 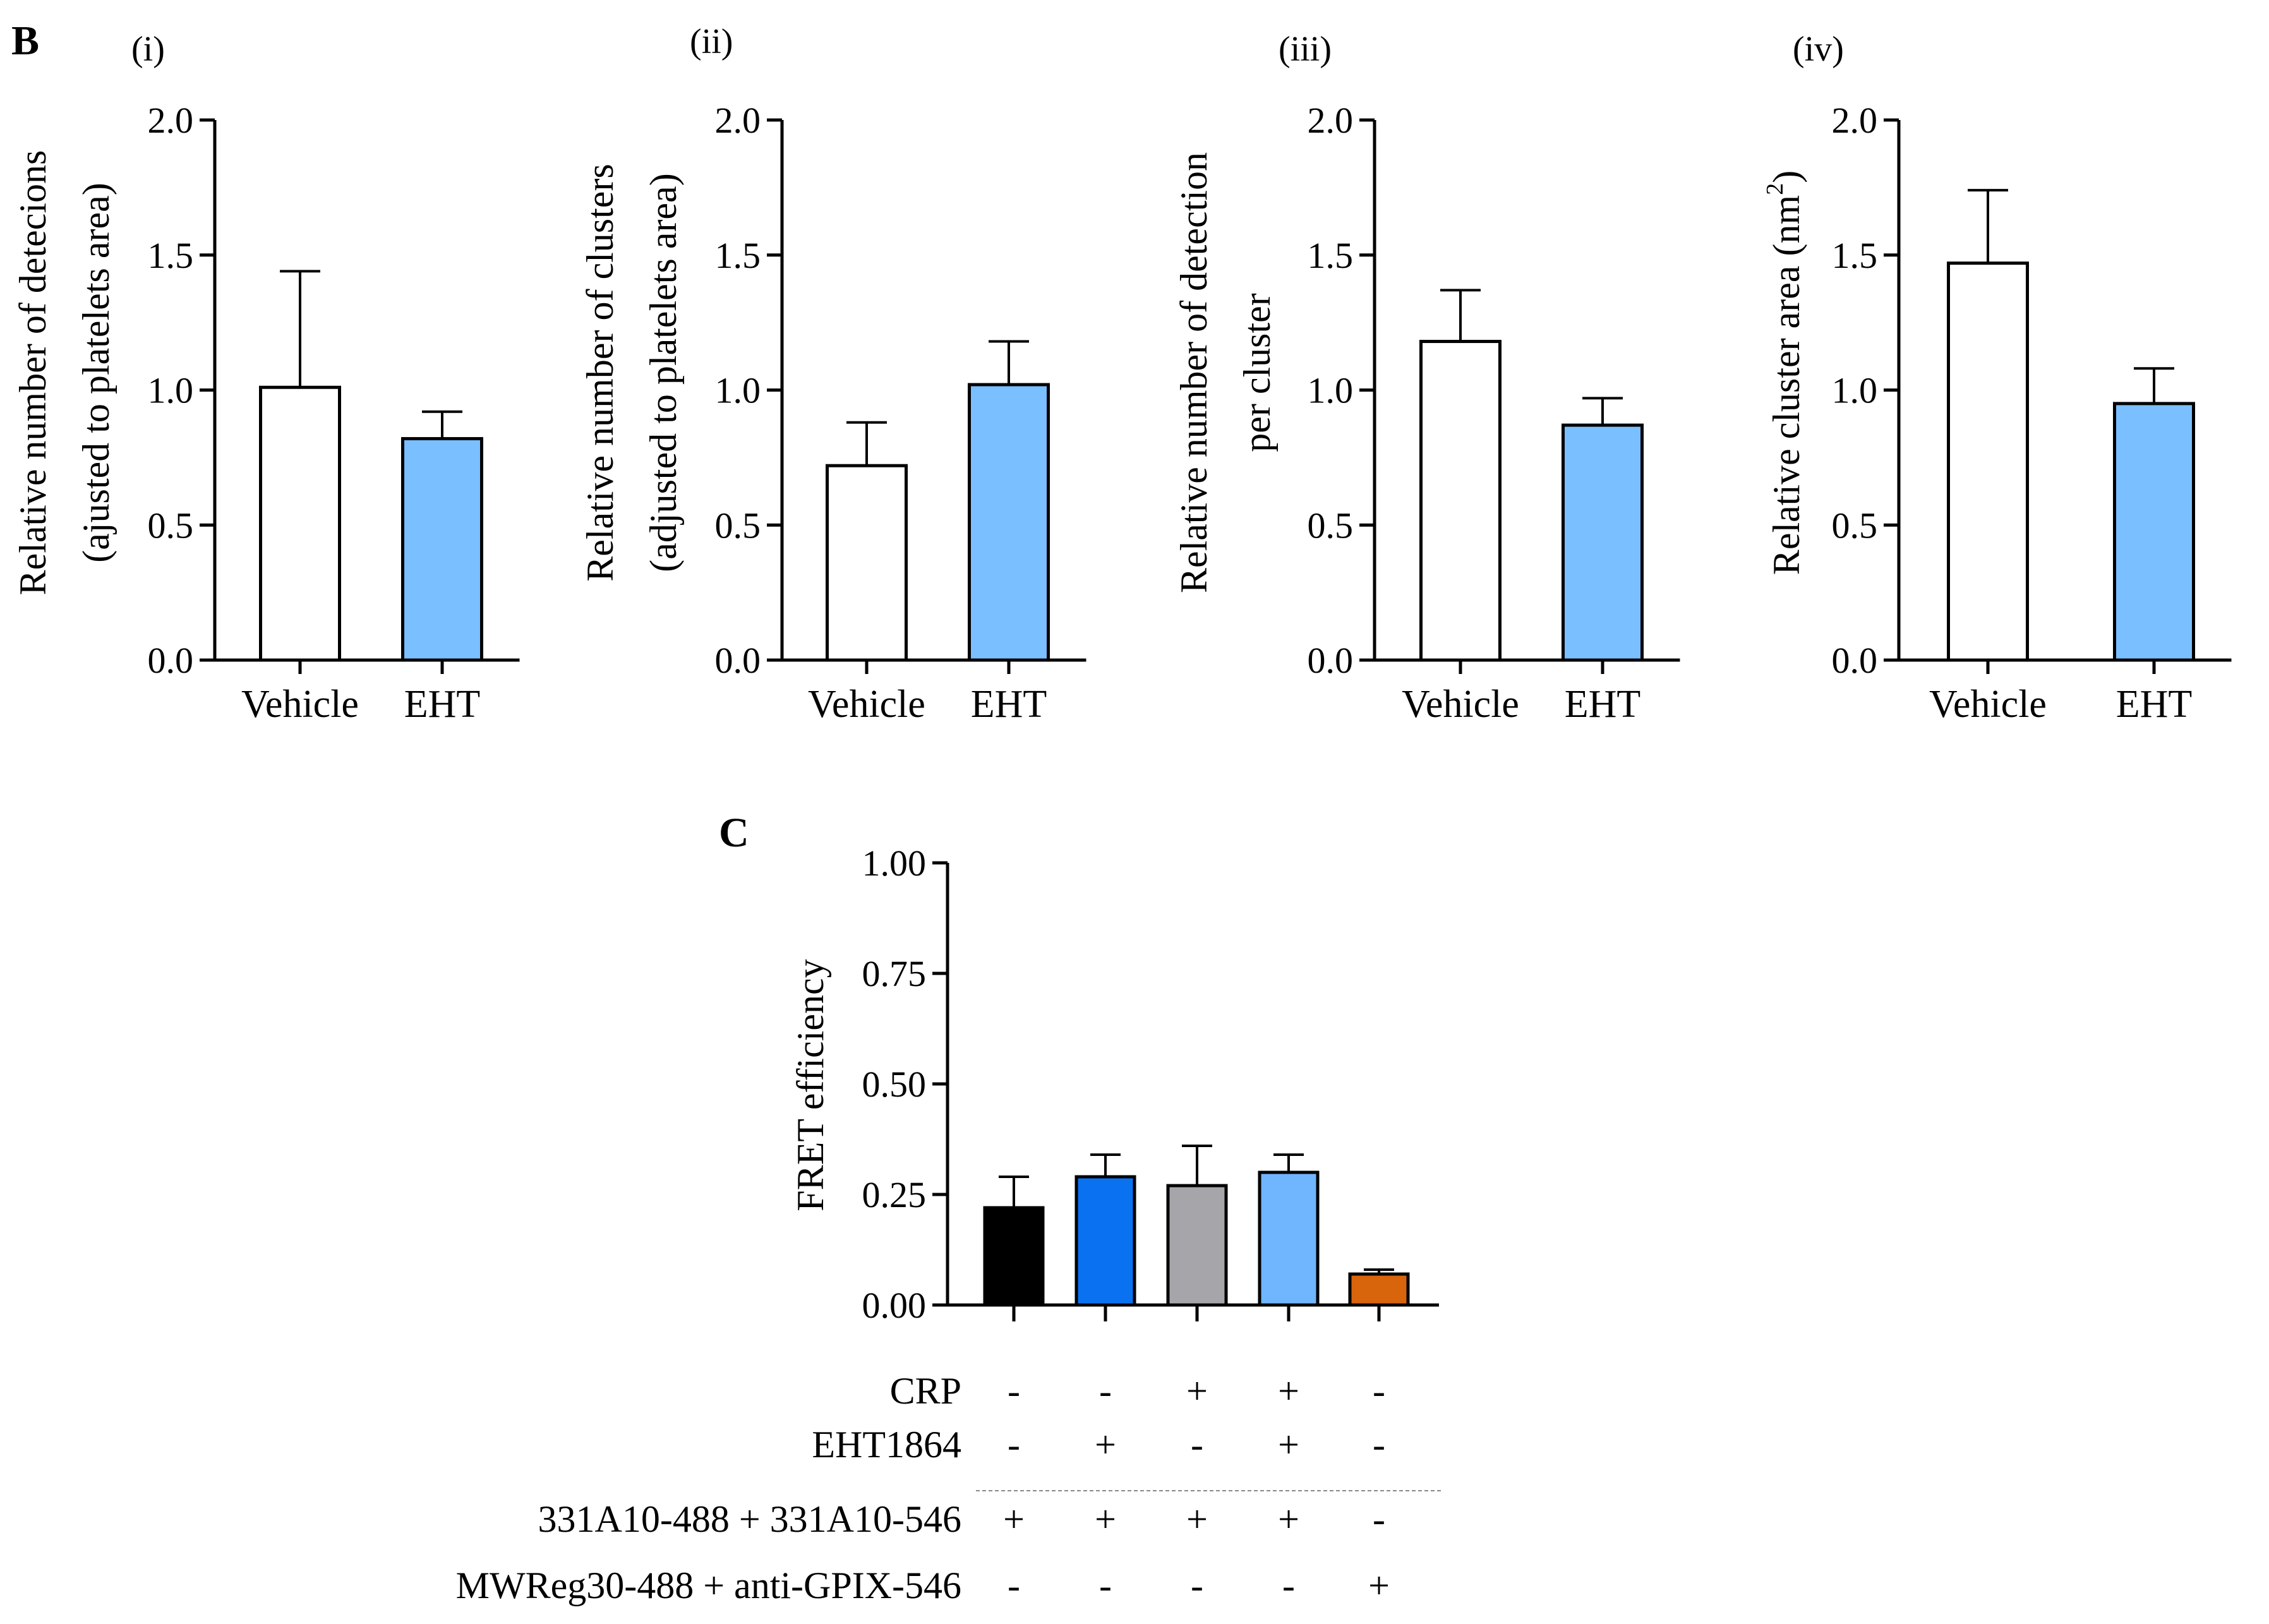 I want to click on y-axis-label: per cluster, so click(x=1257, y=372).